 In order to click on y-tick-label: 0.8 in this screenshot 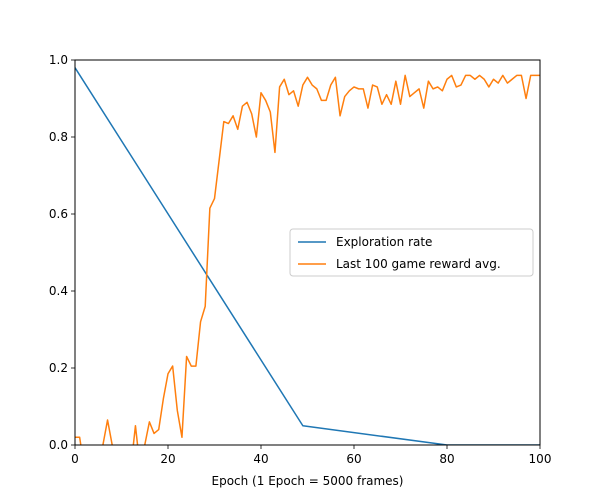, I will do `click(58, 137)`.